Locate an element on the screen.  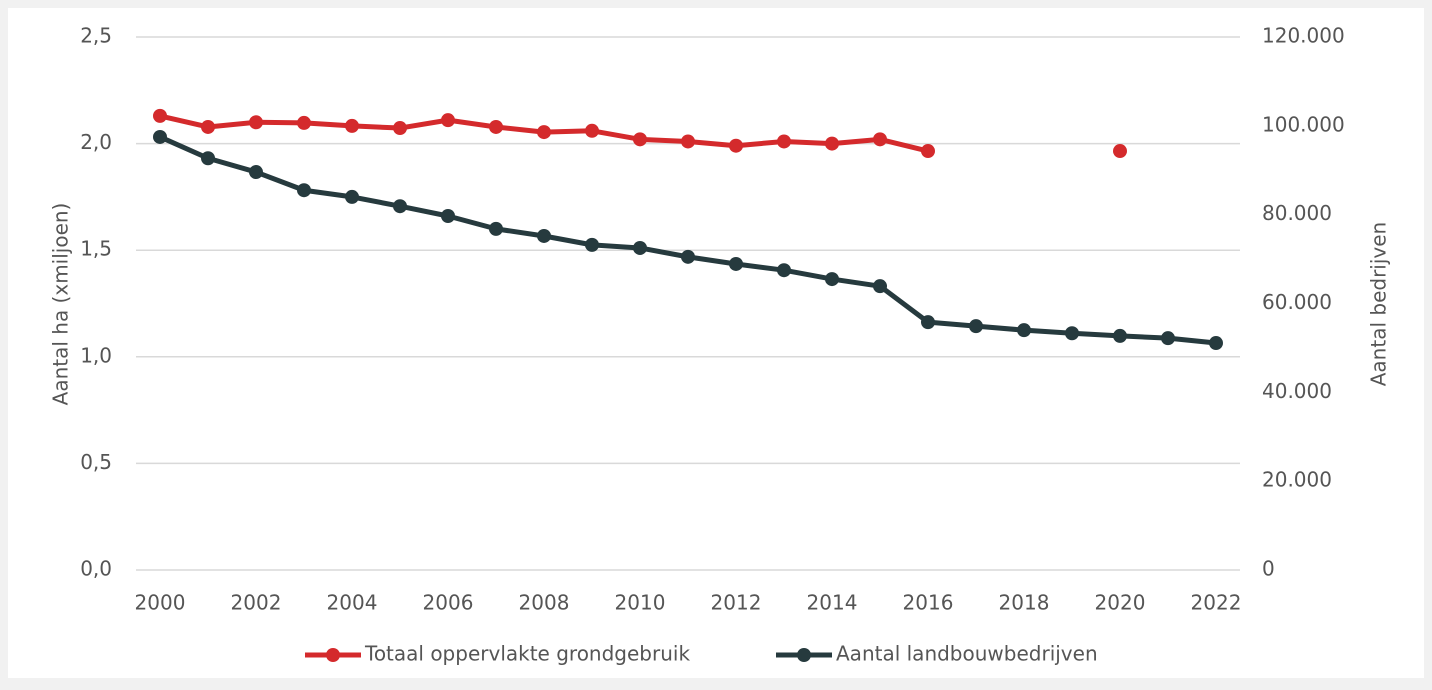
x-tick-label: 2012 is located at coordinates (736, 603).